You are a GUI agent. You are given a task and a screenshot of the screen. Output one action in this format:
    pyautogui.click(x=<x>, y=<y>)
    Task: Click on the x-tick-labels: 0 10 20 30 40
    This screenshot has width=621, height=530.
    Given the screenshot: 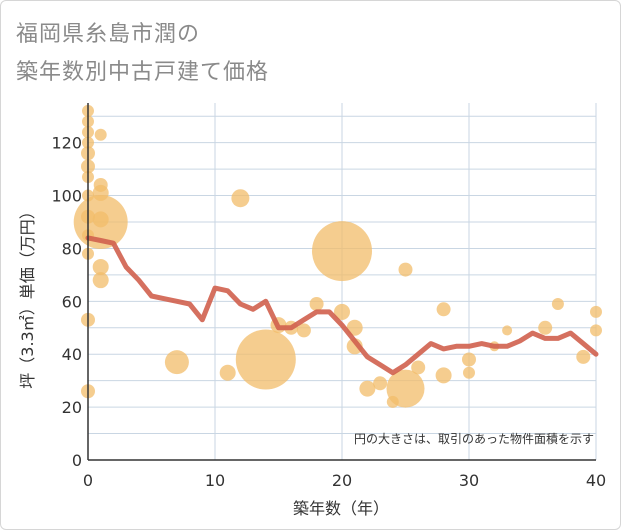 What is the action you would take?
    pyautogui.click(x=344, y=480)
    